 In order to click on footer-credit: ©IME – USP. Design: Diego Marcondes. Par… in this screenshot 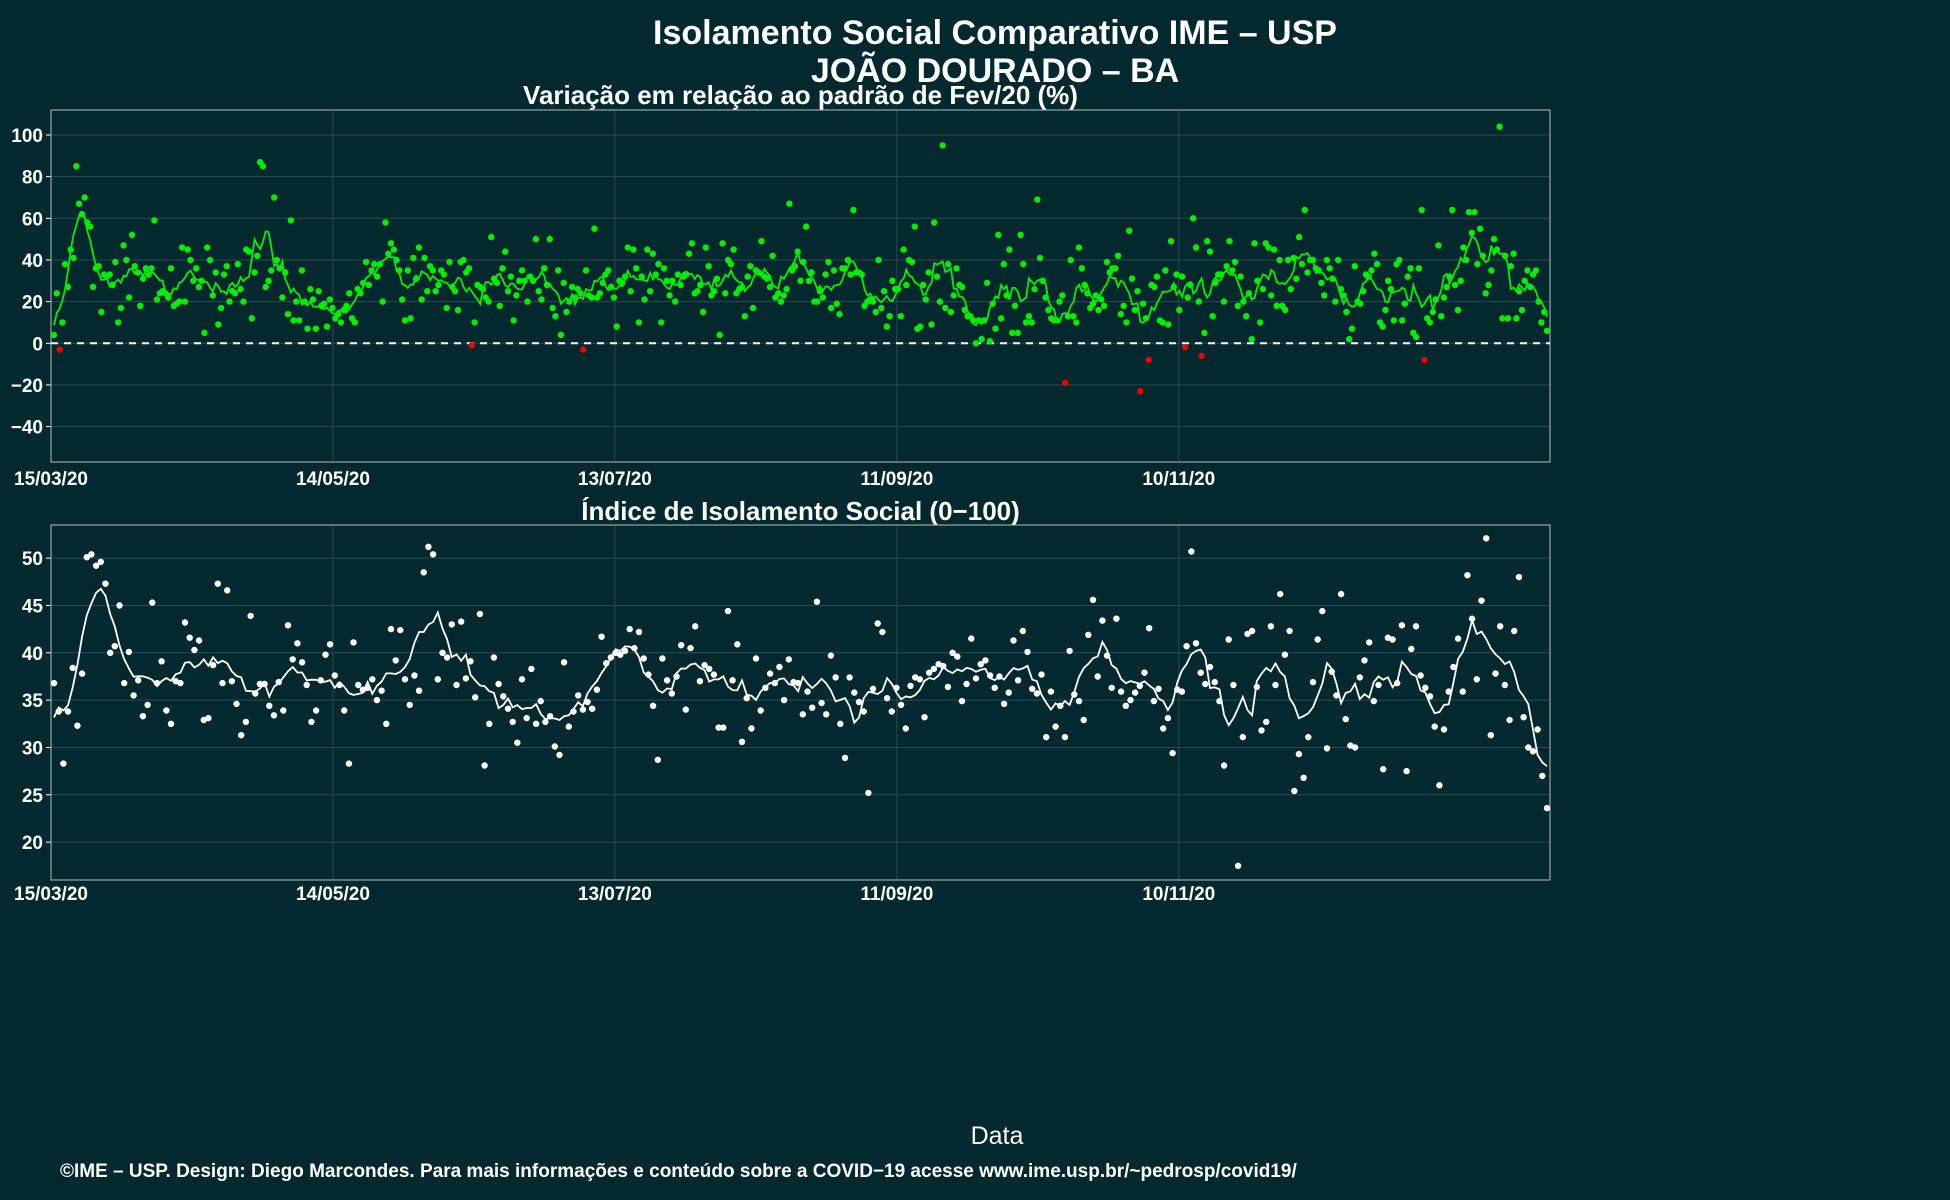, I will do `click(678, 1171)`.